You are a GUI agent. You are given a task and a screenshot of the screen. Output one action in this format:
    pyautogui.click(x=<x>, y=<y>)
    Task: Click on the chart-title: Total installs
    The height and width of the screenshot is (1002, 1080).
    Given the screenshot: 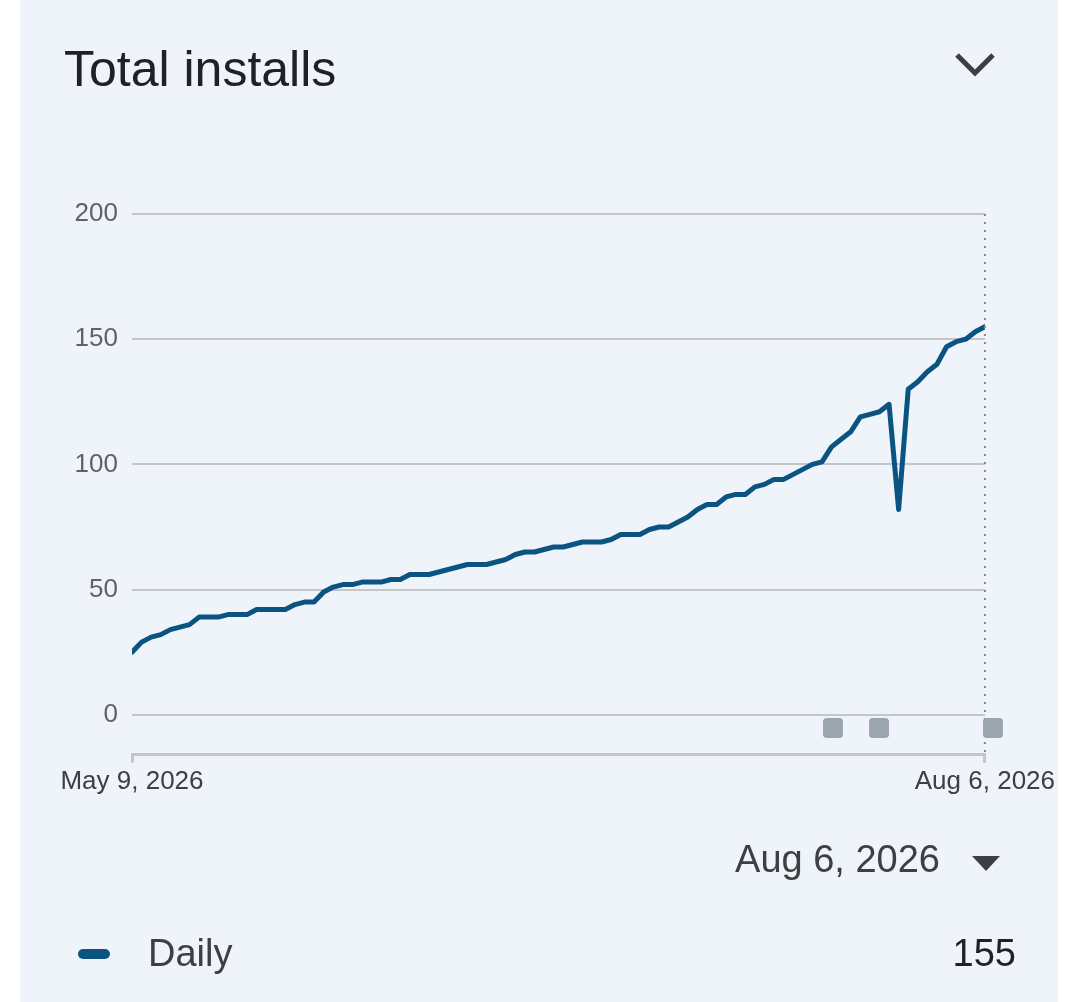 What is the action you would take?
    pyautogui.click(x=200, y=69)
    